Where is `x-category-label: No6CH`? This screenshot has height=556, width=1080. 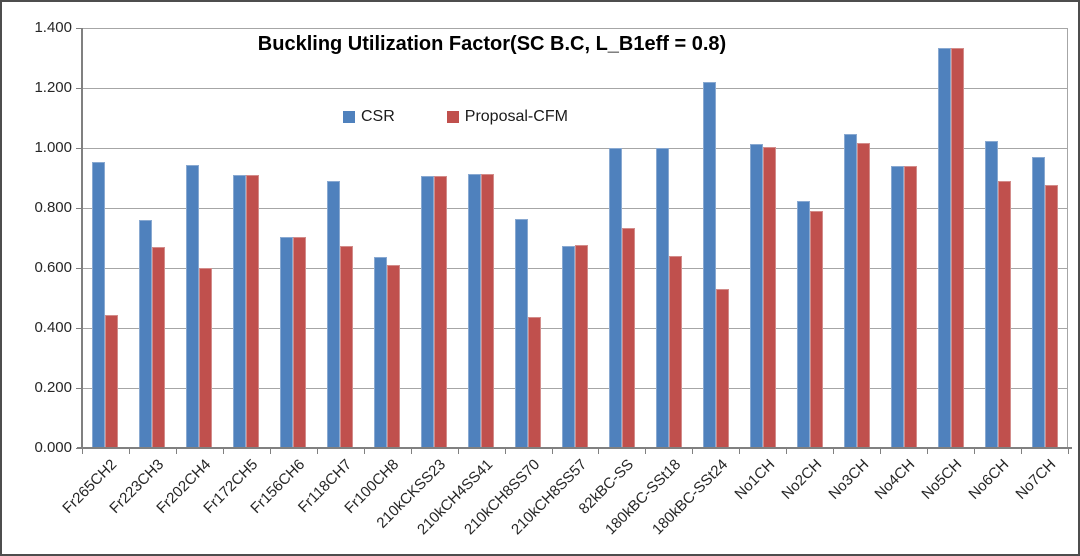
x-category-label: No6CH is located at coordinates (989, 479).